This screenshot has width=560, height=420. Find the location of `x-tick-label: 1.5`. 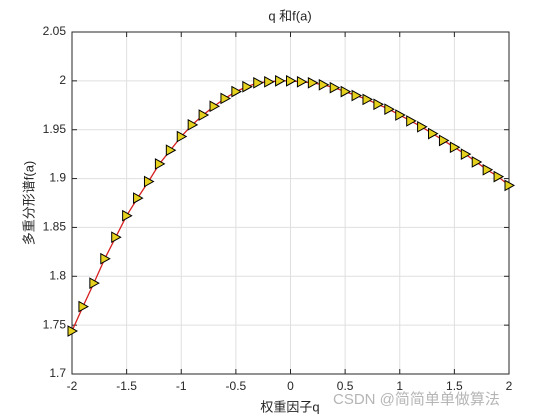

x-tick-label: 1.5 is located at coordinates (454, 386).